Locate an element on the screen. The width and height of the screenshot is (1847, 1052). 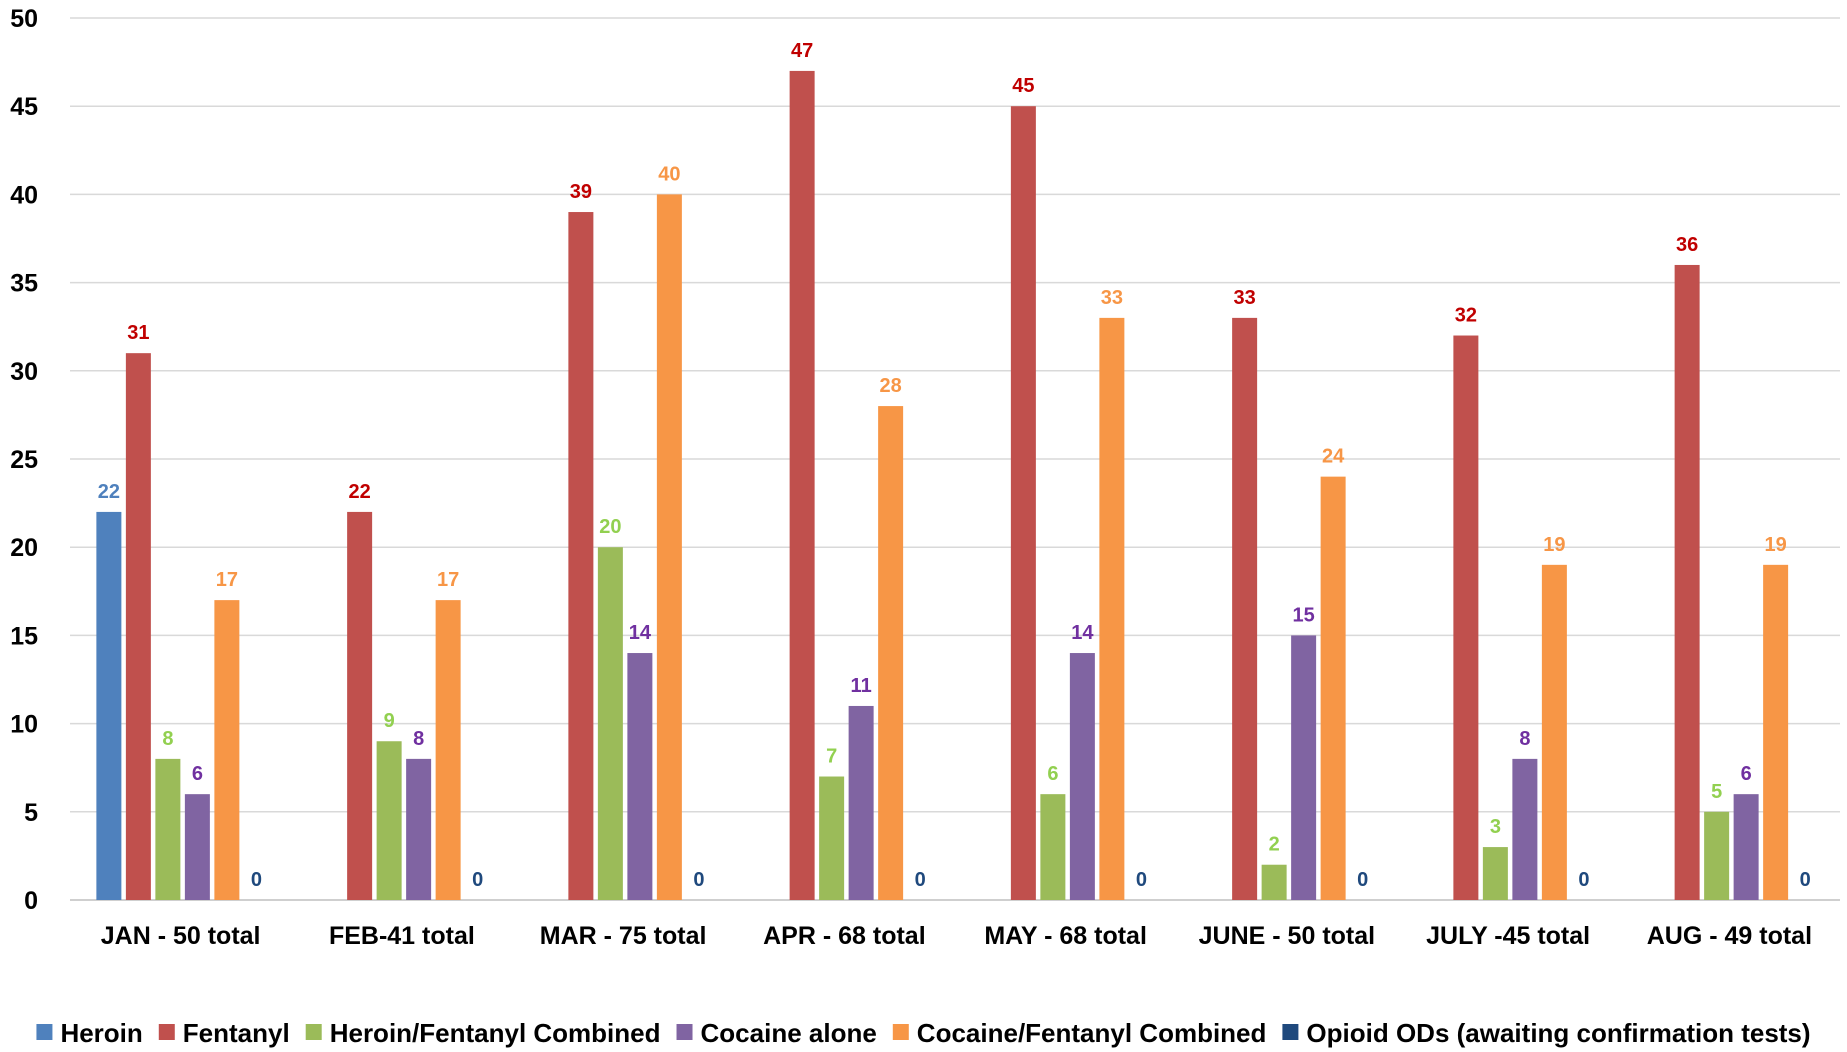
y-tick-label: 25 is located at coordinates (24, 460).